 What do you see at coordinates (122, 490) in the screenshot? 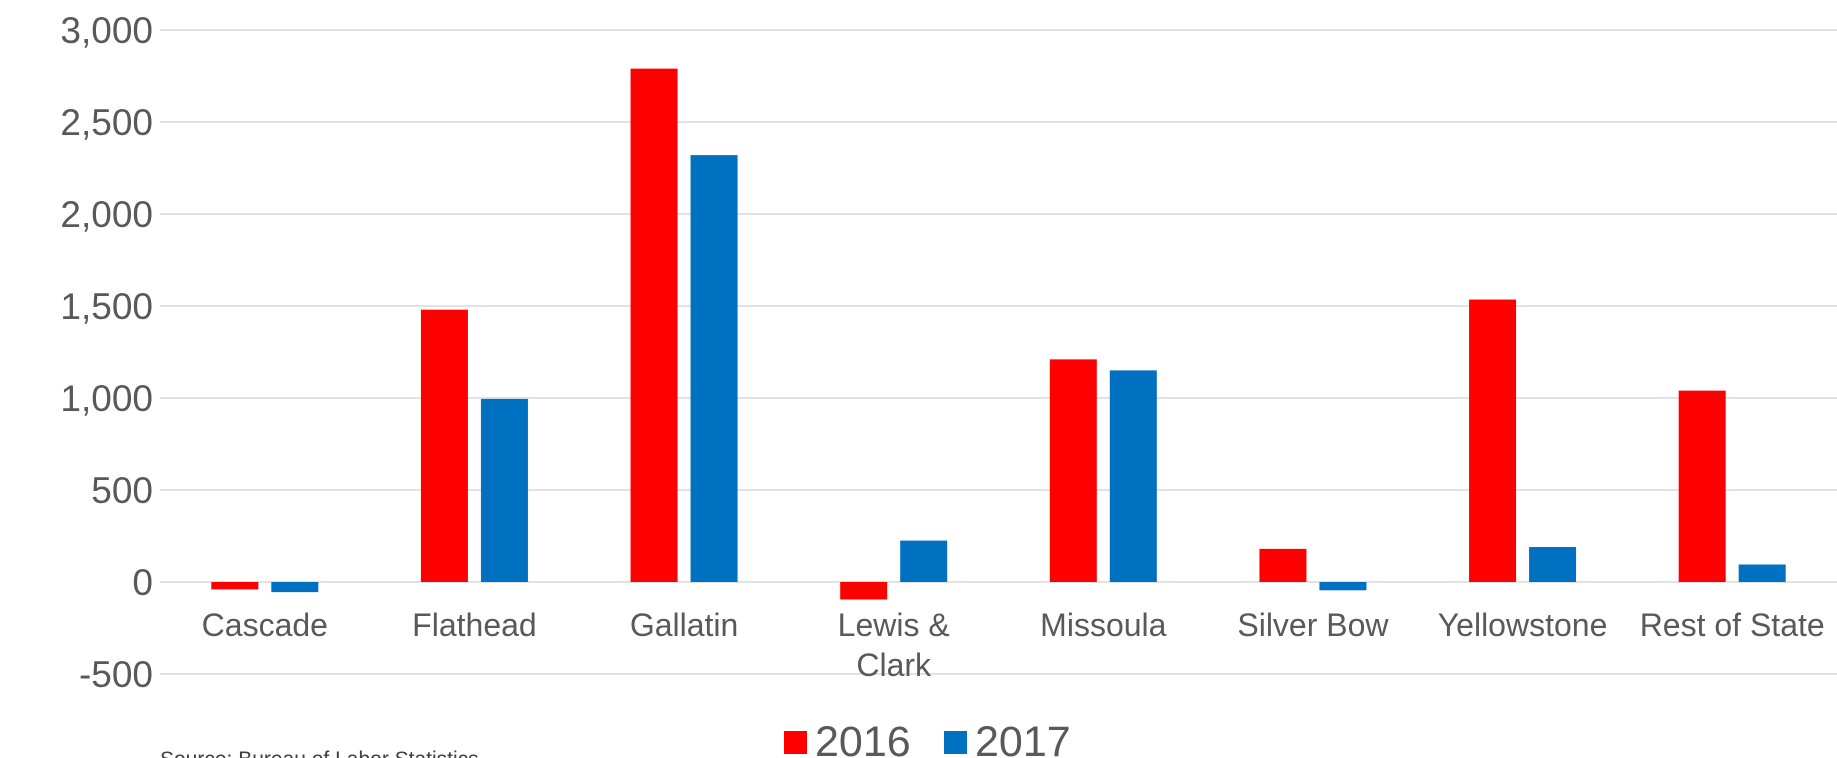
I see `y-tick-label: 500` at bounding box center [122, 490].